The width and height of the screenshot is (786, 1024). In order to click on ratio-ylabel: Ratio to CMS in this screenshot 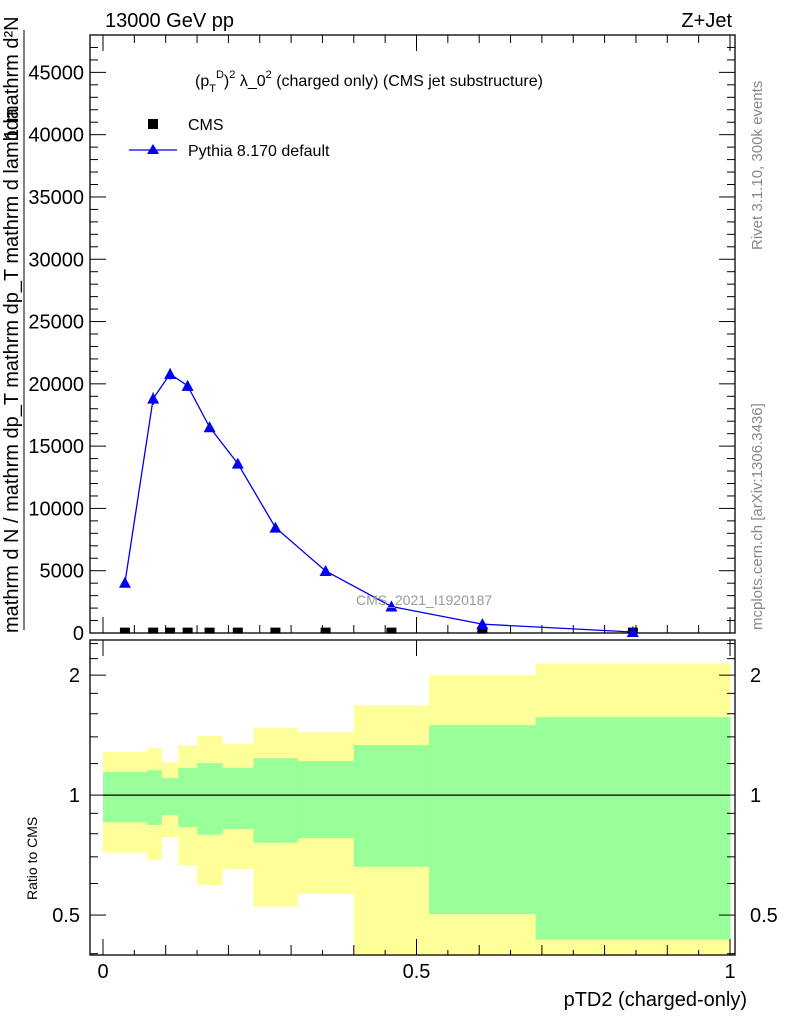, I will do `click(32, 858)`.